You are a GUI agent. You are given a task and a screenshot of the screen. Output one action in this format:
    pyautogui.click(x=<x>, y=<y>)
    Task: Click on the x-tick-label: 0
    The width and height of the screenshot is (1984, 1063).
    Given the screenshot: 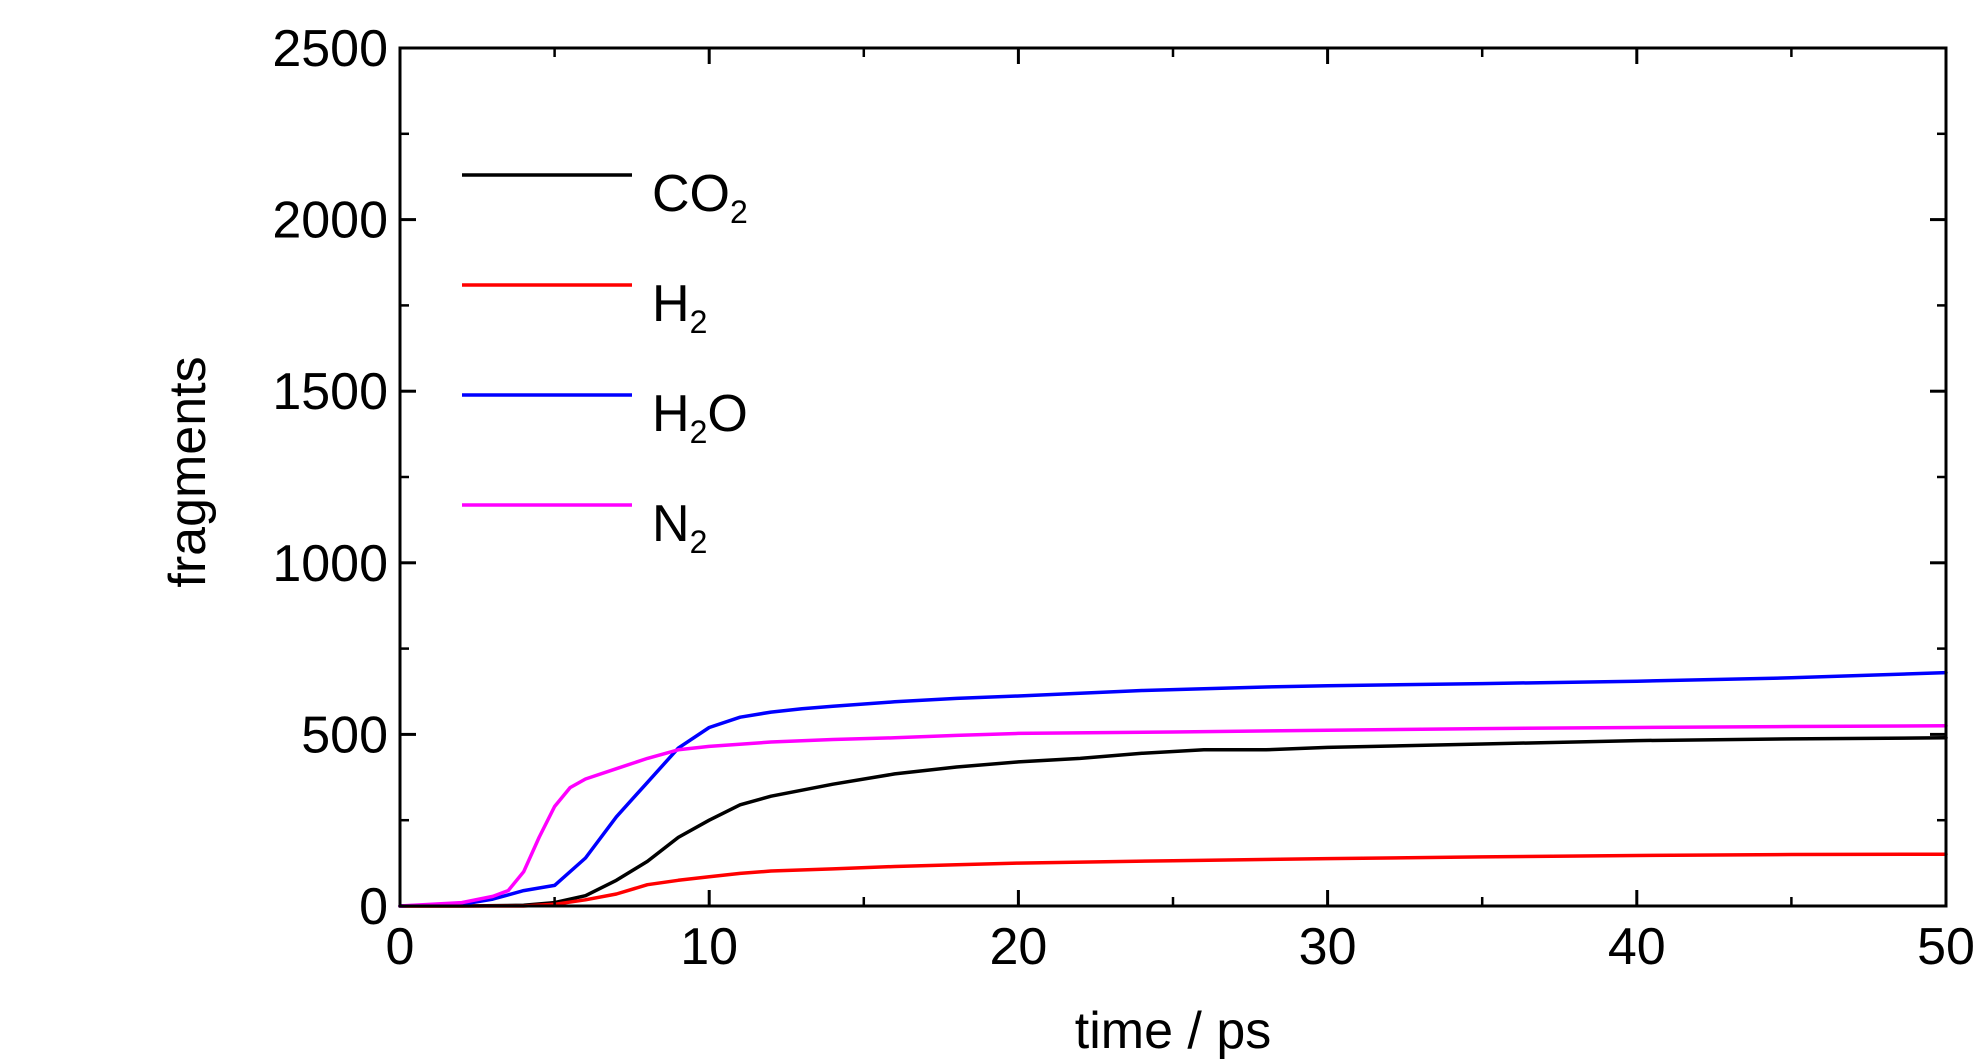 What is the action you would take?
    pyautogui.click(x=400, y=947)
    